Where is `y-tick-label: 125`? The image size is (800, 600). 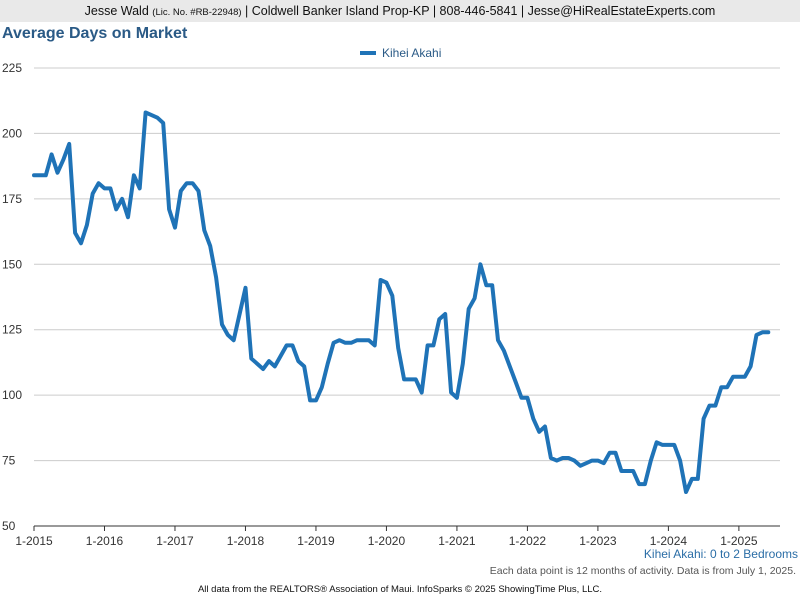 y-tick-label: 125 is located at coordinates (12, 330).